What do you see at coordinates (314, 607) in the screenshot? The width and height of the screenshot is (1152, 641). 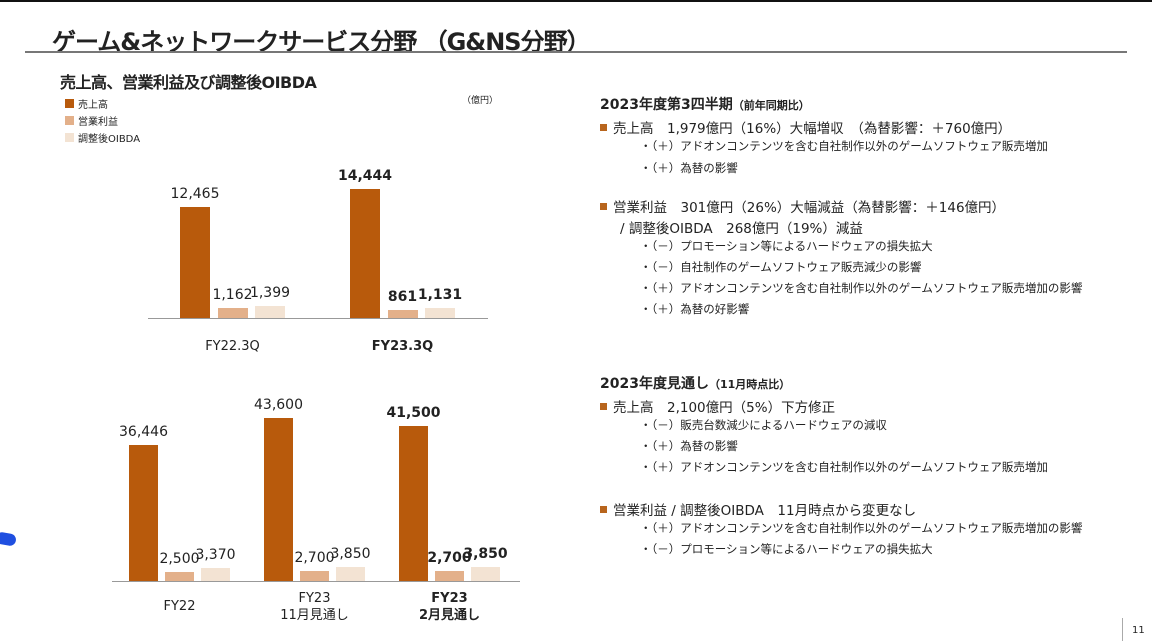 I see `category-label: FY23 11月見通し` at bounding box center [314, 607].